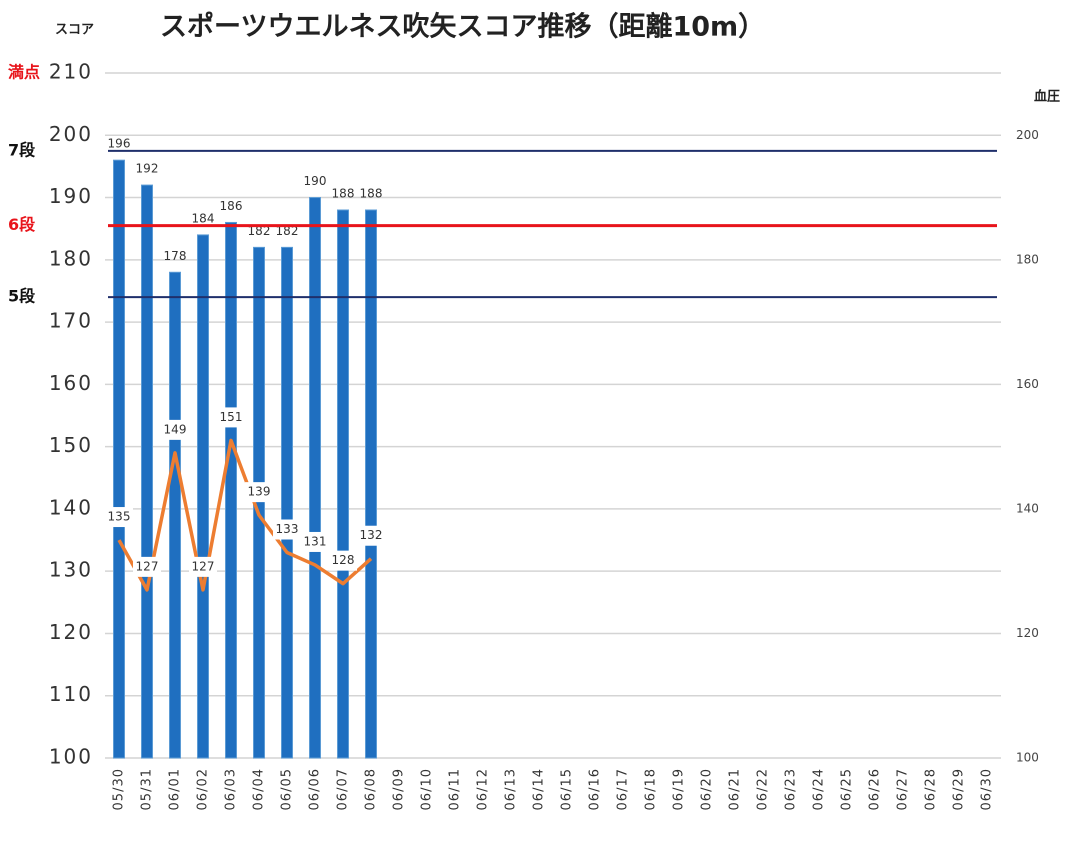  I want to click on line-value-label: 131, so click(315, 541).